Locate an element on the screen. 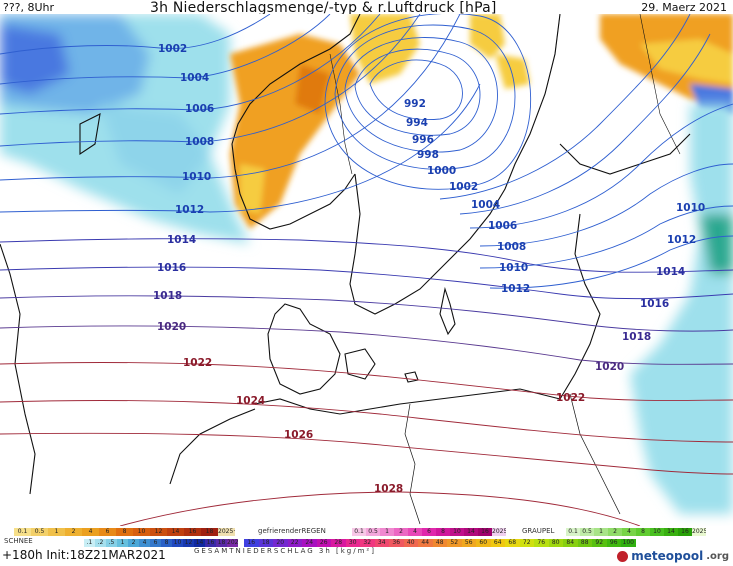  coast-norway is located at coordinates (296, 122).